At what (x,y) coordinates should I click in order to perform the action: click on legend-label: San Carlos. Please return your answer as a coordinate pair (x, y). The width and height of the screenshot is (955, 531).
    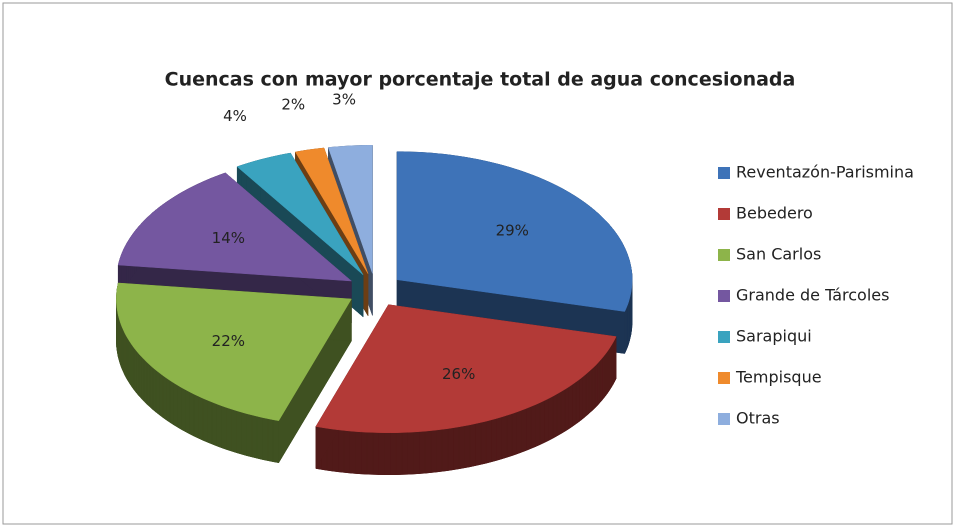
    Looking at the image, I should click on (778, 254).